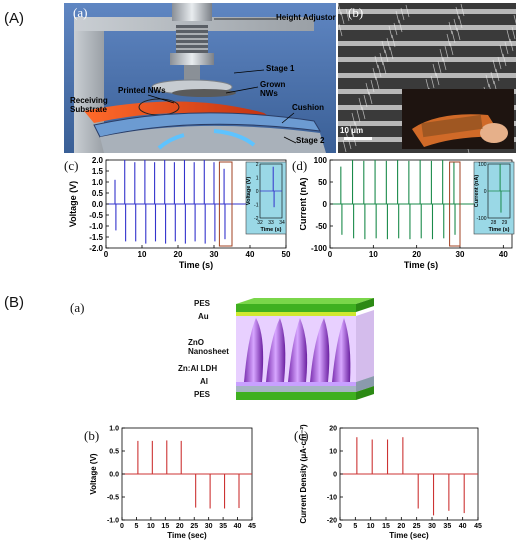 This screenshot has height=550, width=521. I want to click on inset-background, so click(266, 198).